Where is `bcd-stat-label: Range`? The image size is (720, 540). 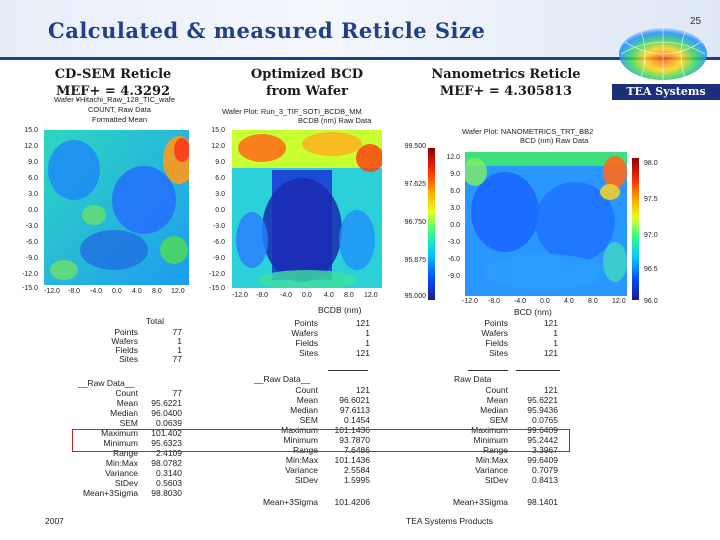
bcd-stat-label: Range is located at coordinates (305, 450).